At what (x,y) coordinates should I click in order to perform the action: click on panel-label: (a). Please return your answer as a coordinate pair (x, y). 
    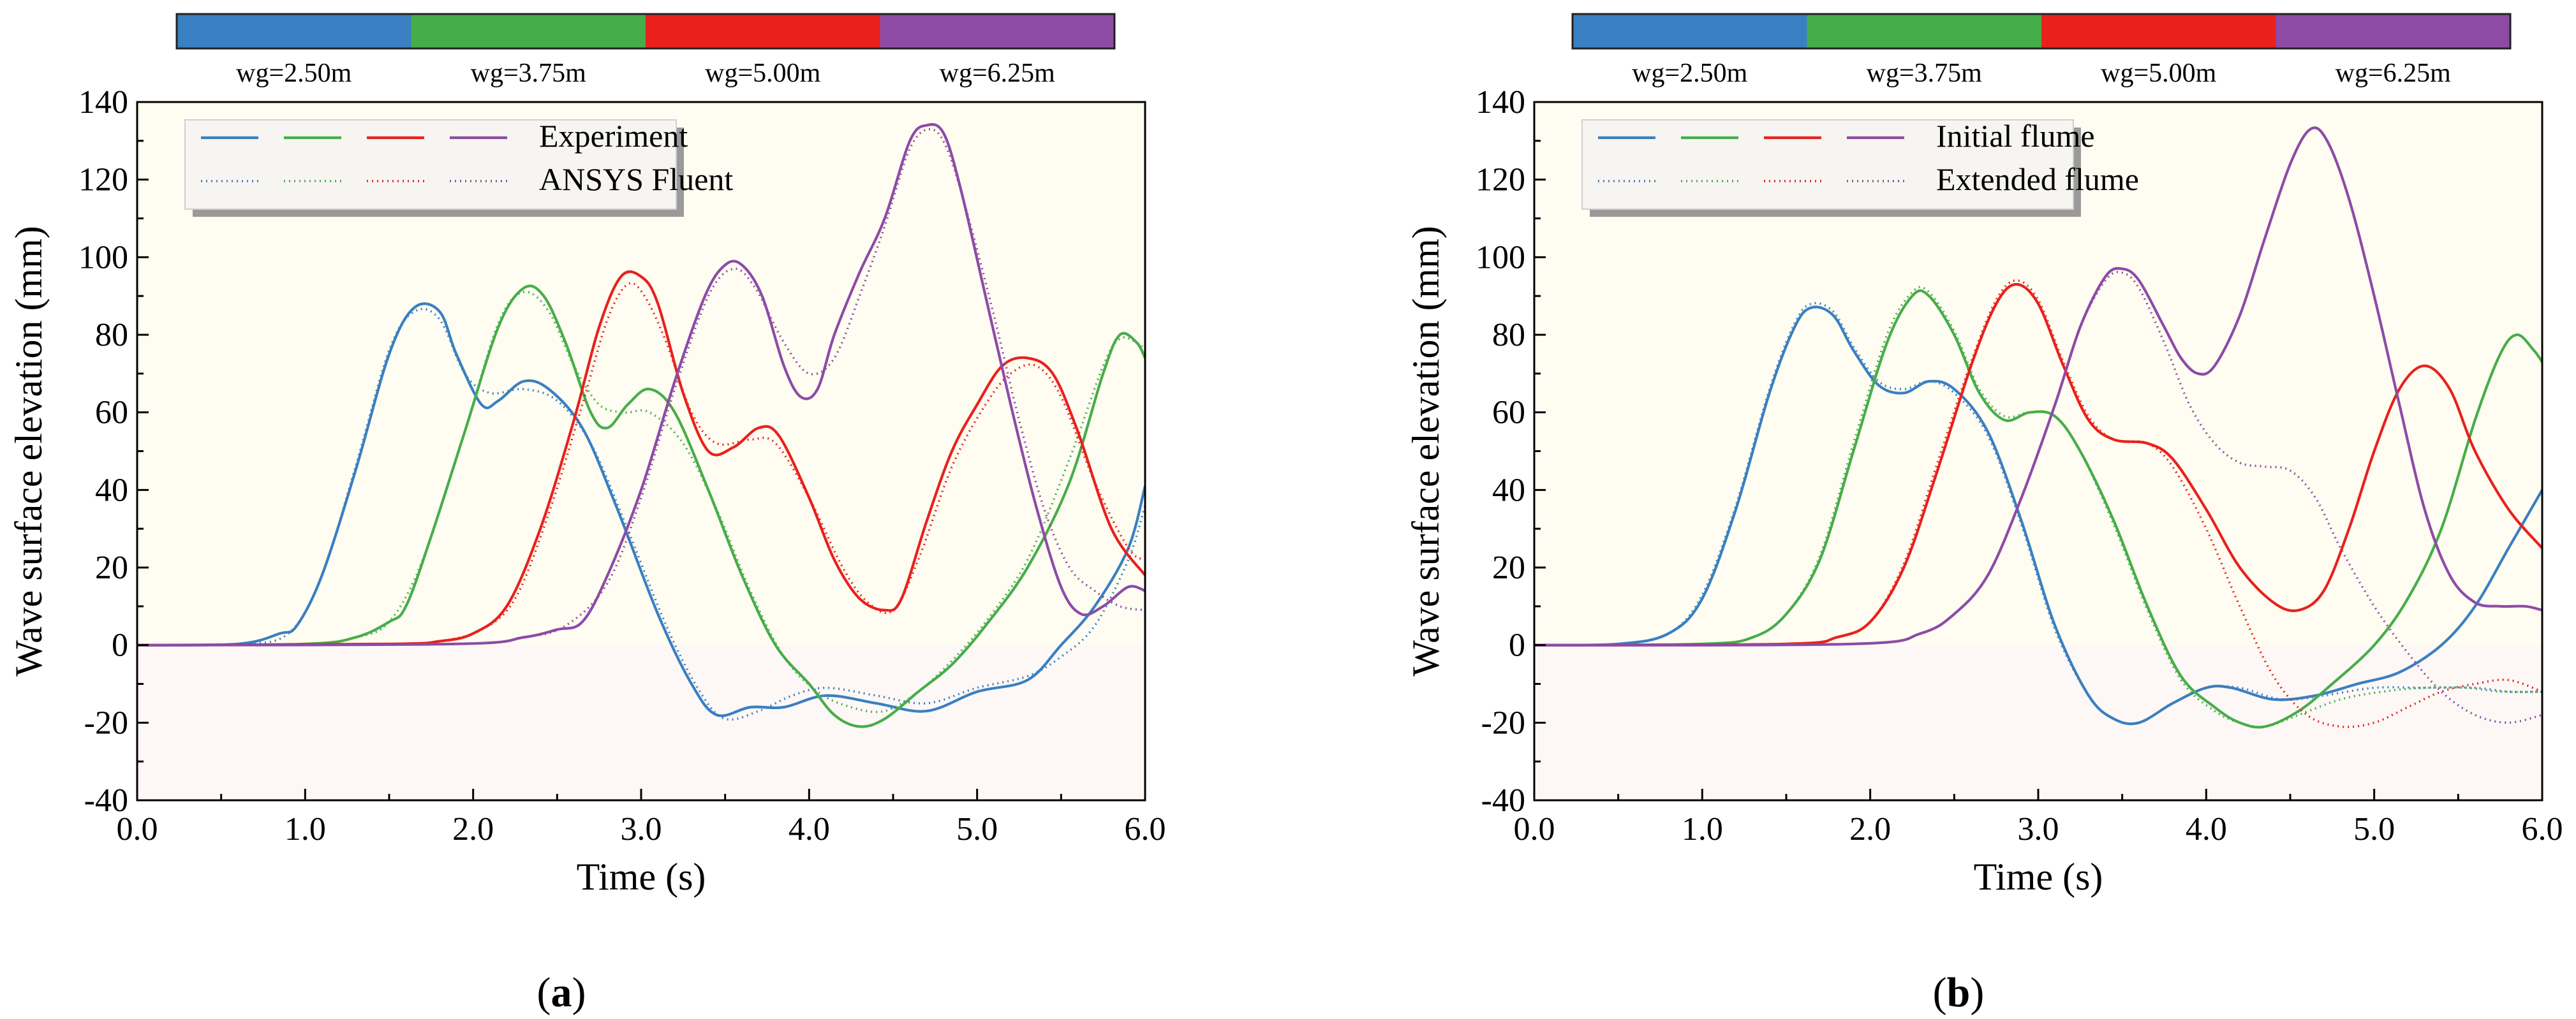
    Looking at the image, I should click on (561, 993).